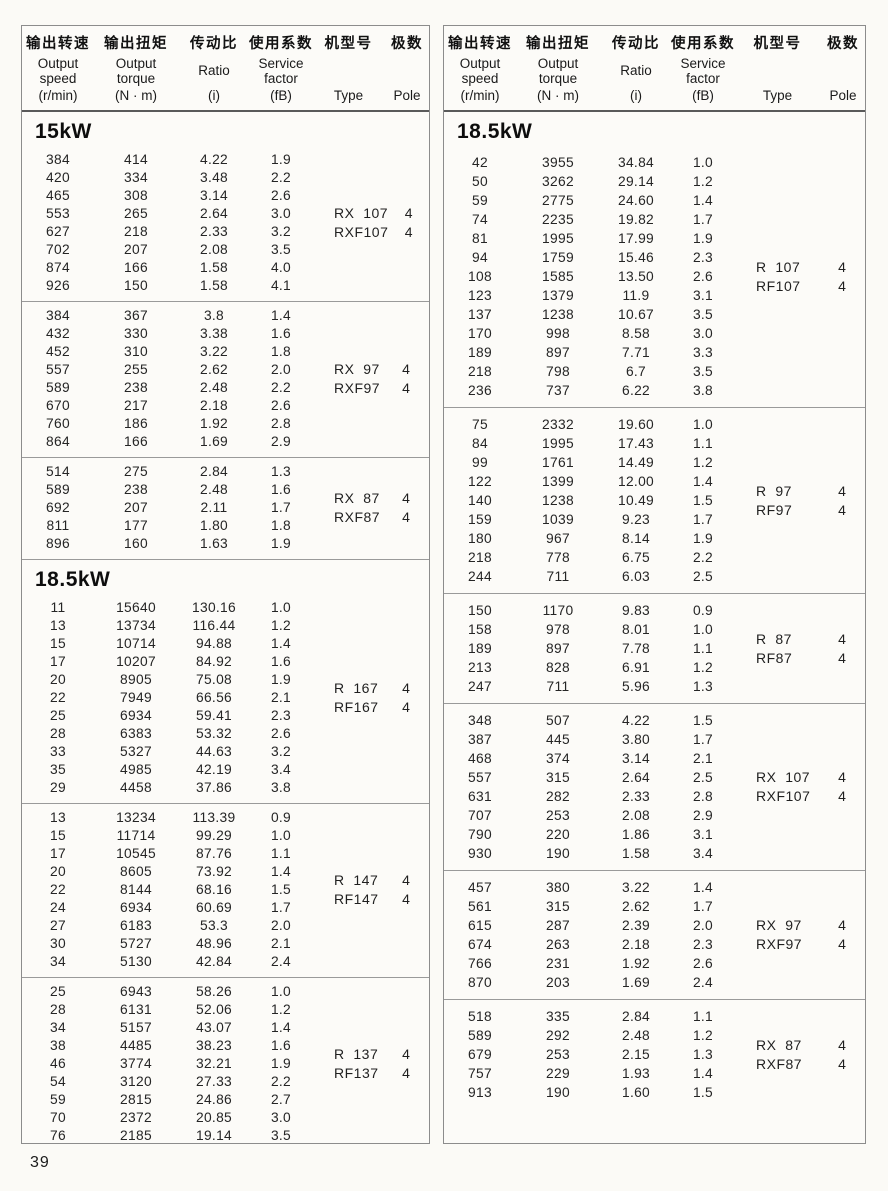  What do you see at coordinates (480, 686) in the screenshot?
I see `output-speed-value: 247` at bounding box center [480, 686].